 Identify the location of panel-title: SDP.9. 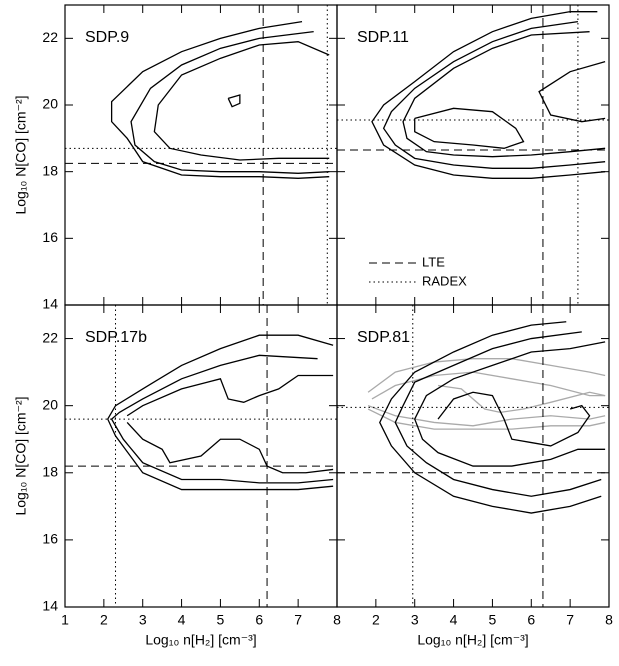
(107, 37).